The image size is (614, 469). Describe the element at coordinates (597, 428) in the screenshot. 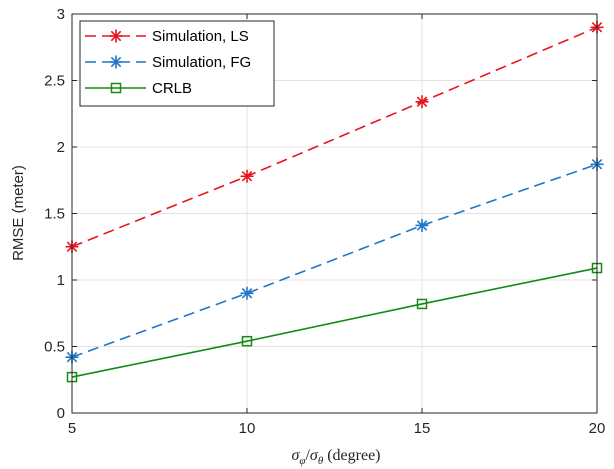

I see `x-tick-label: 20` at that location.